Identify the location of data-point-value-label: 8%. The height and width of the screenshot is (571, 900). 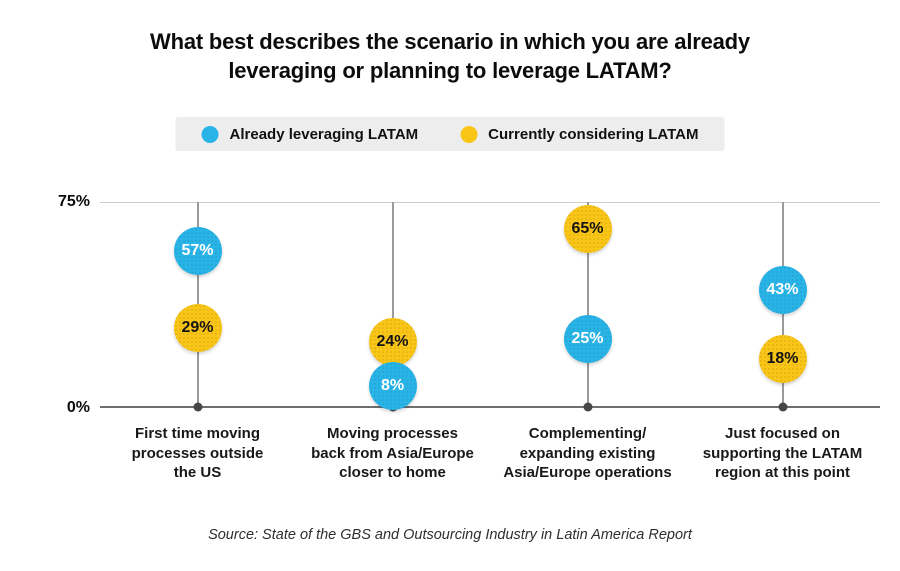
(392, 386).